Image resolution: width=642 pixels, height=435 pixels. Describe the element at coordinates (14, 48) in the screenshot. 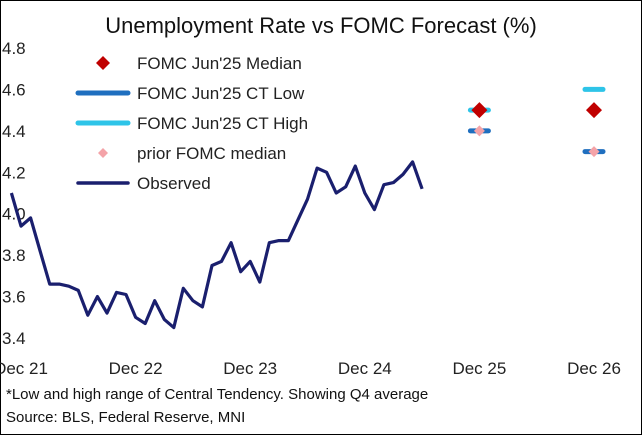

I see `y-tick-label: 4.8` at that location.